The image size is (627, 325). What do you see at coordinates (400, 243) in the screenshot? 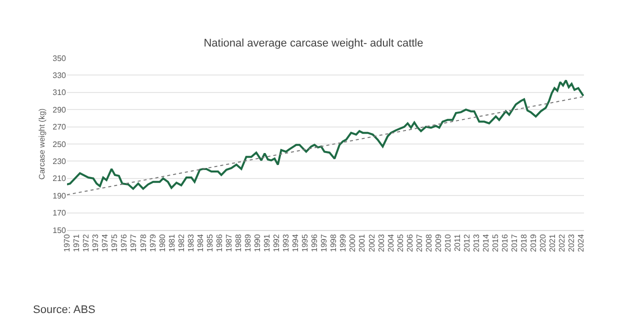
I see `x-tick-label: 2005` at bounding box center [400, 243].